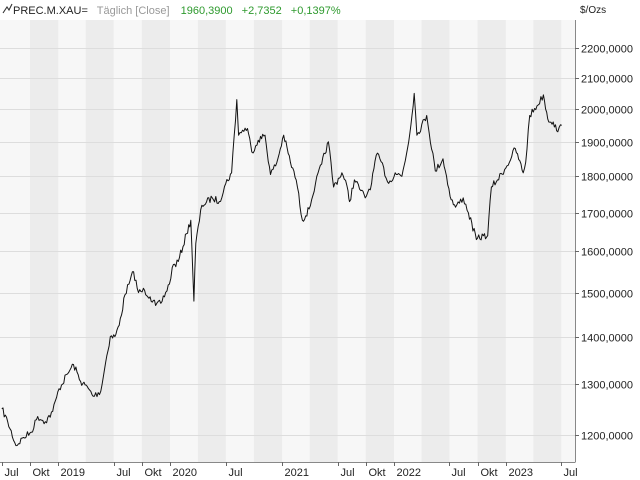 Image resolution: width=640 pixels, height=480 pixels. Describe the element at coordinates (607, 386) in the screenshot. I see `y-tick-label: 1300,0000` at that location.